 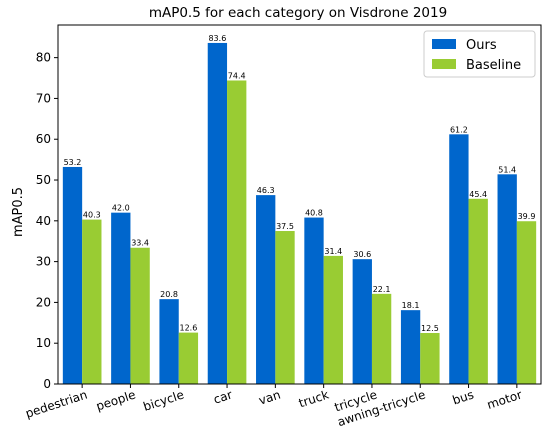 What do you see at coordinates (314, 399) in the screenshot?
I see `x-tick-label-truck: truck` at bounding box center [314, 399].